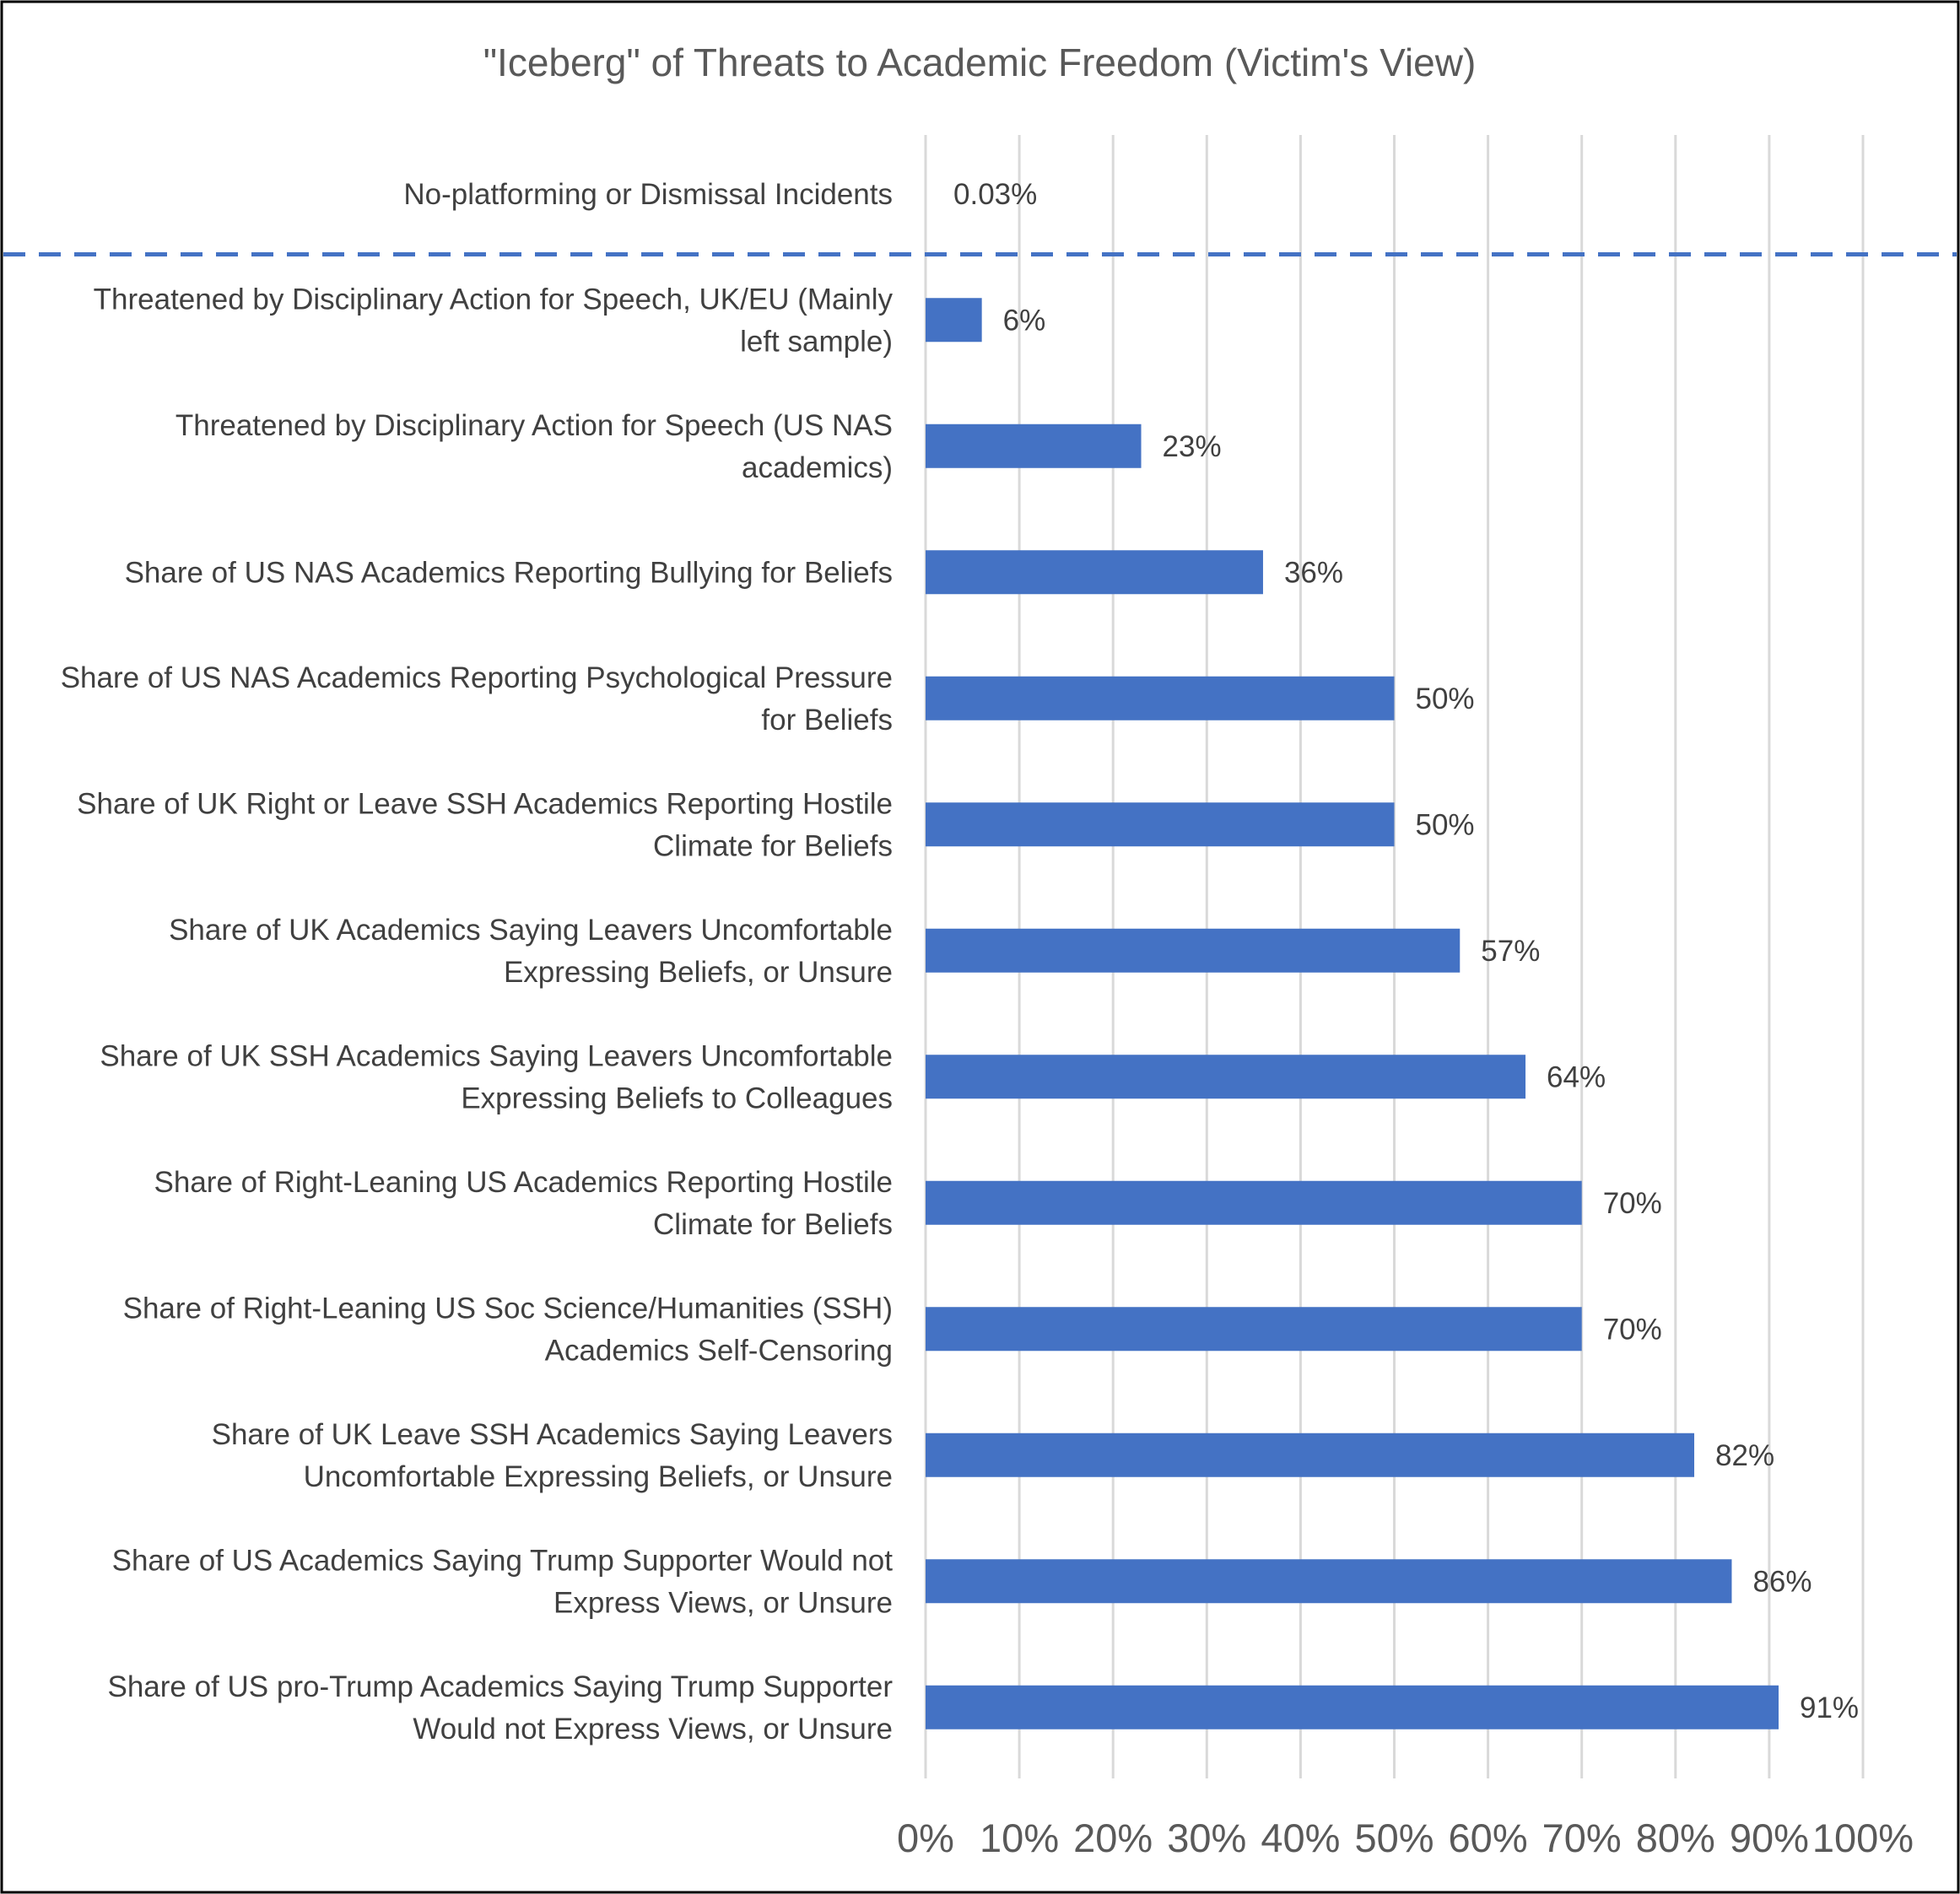 This screenshot has height=1894, width=1960. What do you see at coordinates (817, 467) in the screenshot?
I see `category-label-line: academics)` at bounding box center [817, 467].